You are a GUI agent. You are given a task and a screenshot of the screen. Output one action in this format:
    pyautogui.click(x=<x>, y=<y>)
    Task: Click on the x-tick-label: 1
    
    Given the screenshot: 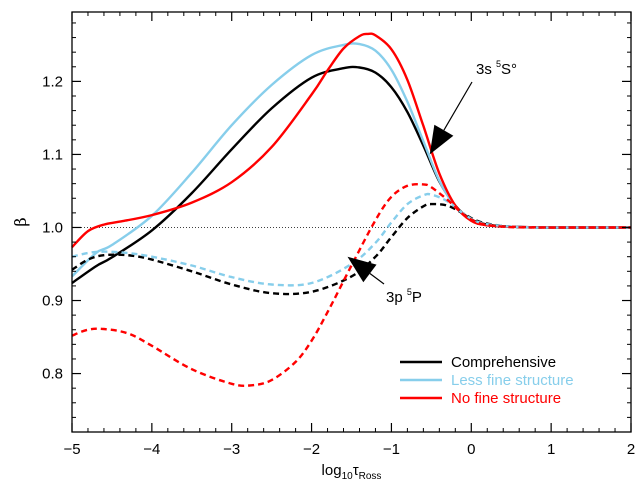 What is the action you would take?
    pyautogui.click(x=551, y=449)
    